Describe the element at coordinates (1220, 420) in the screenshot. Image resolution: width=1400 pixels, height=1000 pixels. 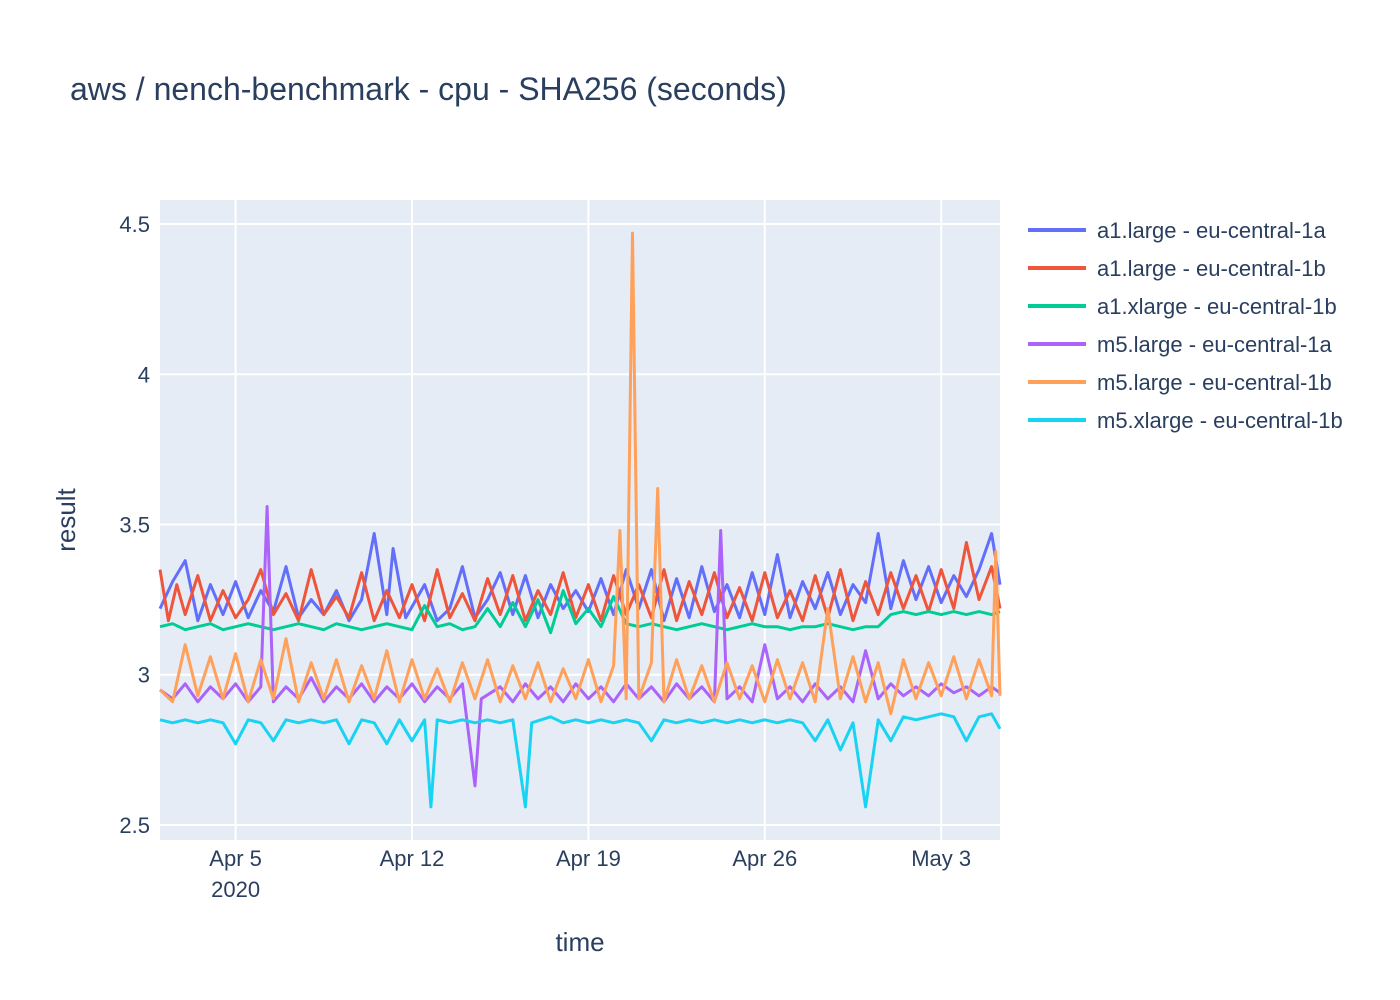
I see `legend-label: m5.xlarge - eu-central-1b` at that location.